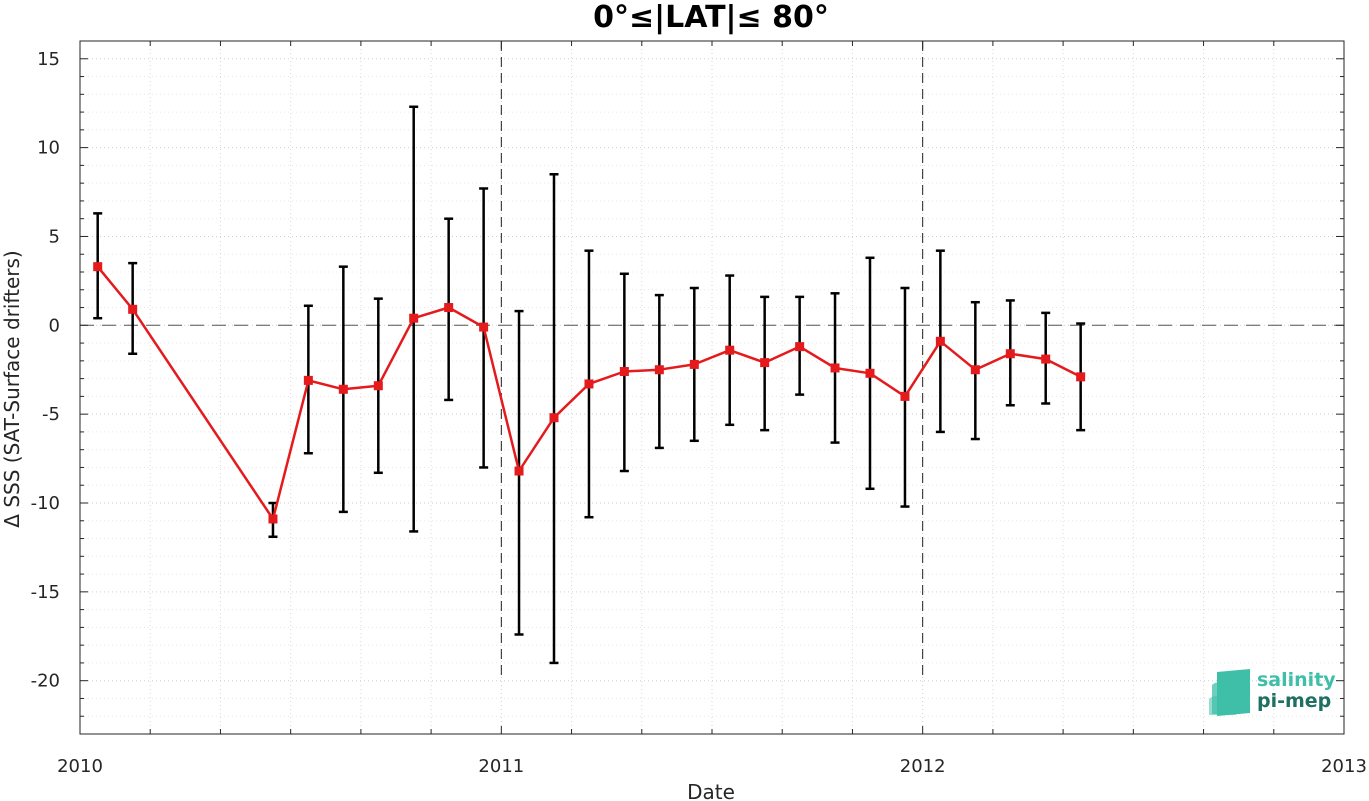  What do you see at coordinates (45, 681) in the screenshot?
I see `y-tick-label: -20` at bounding box center [45, 681].